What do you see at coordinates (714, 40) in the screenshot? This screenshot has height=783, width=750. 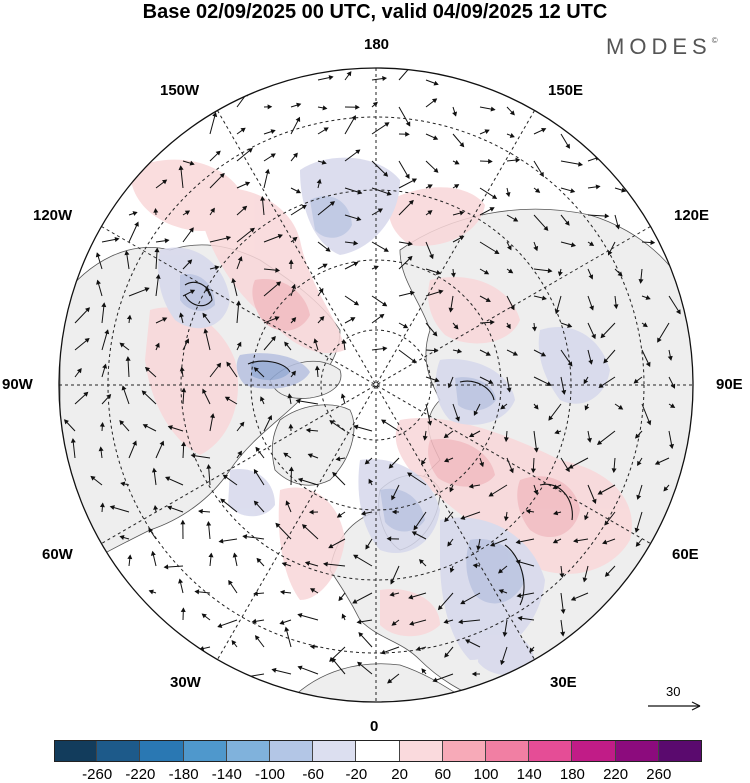 I see `brand-mark: ©` at bounding box center [714, 40].